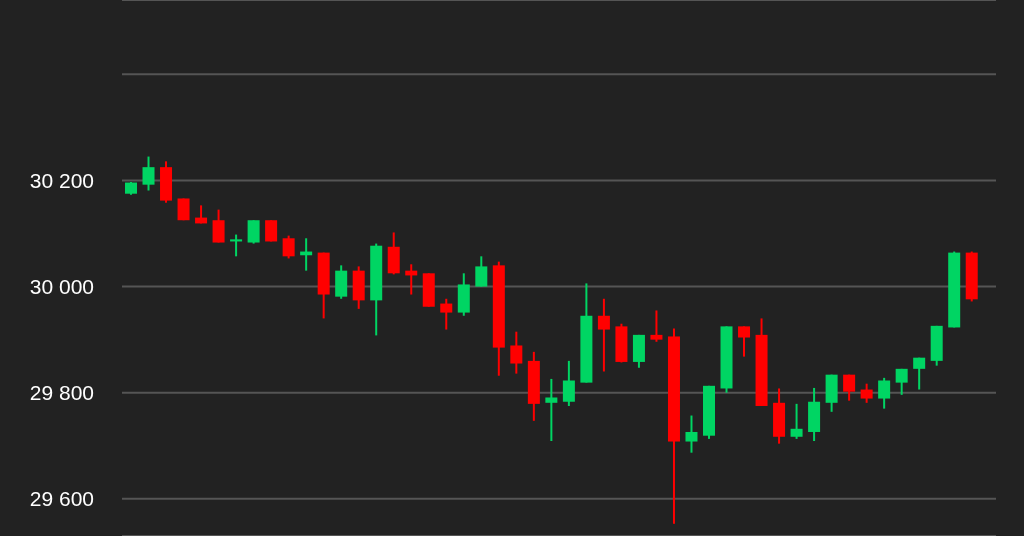 This screenshot has height=536, width=1024. What do you see at coordinates (61, 499) in the screenshot?
I see `y-tick-label: 29 600` at bounding box center [61, 499].